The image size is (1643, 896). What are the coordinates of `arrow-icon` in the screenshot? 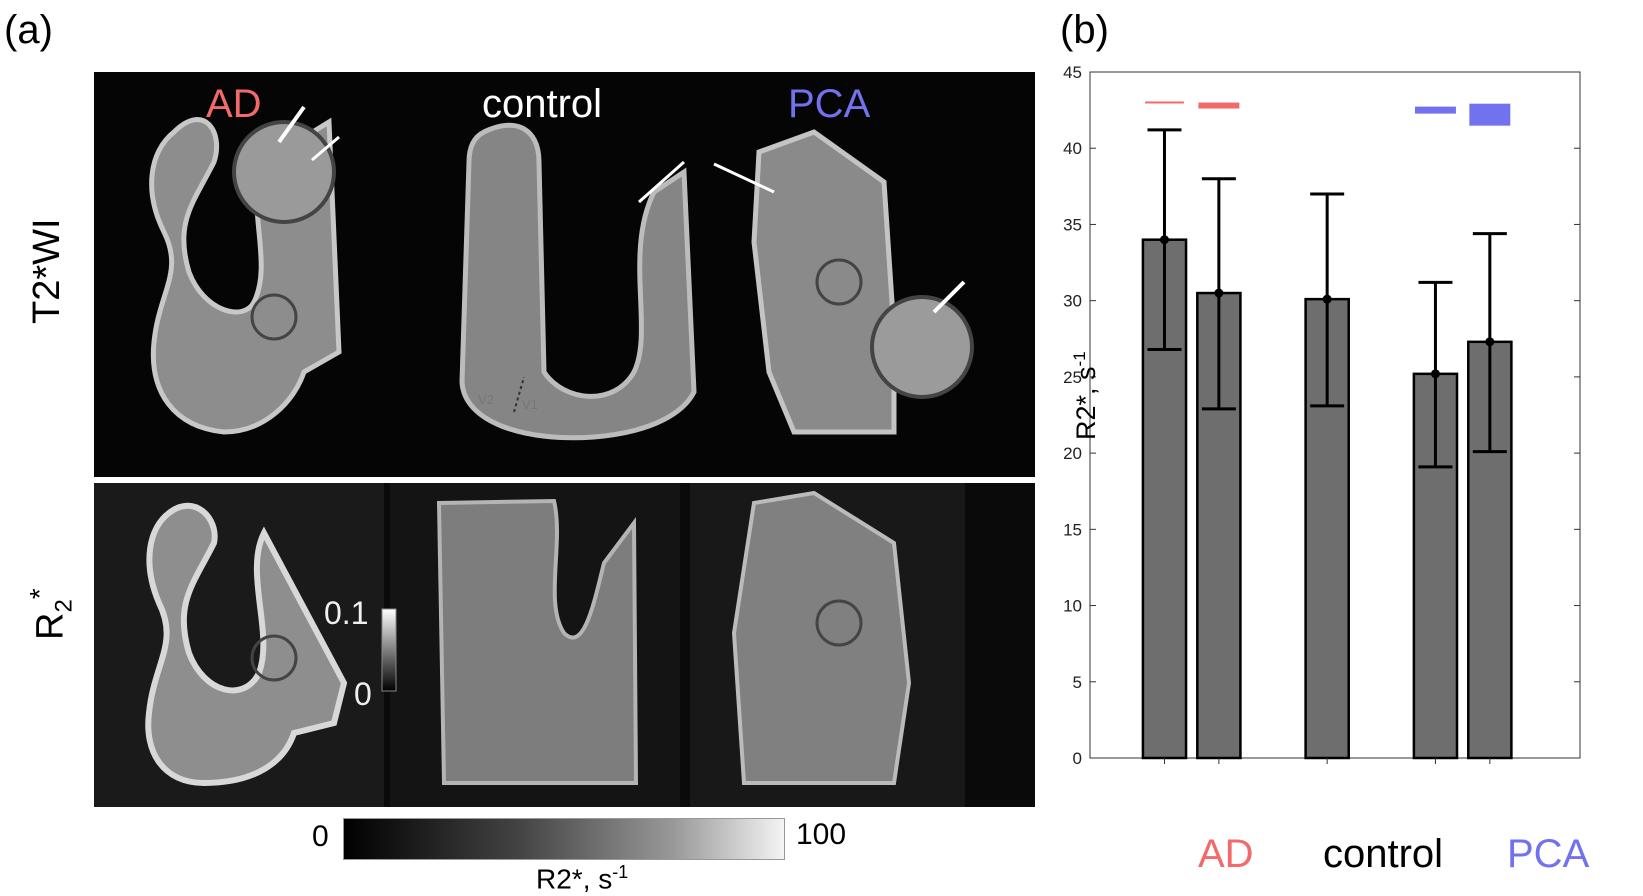 It's located at (291, 124).